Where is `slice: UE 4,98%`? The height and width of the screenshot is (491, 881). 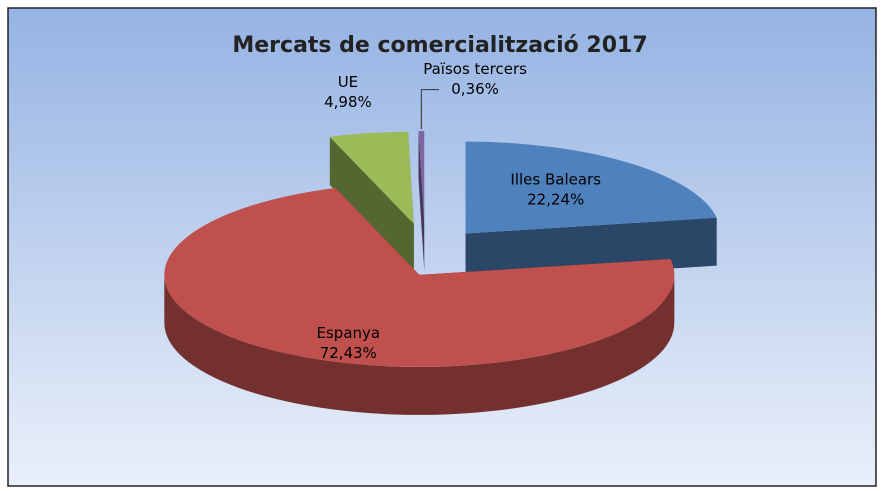
slice: UE 4,98% is located at coordinates (369, 172).